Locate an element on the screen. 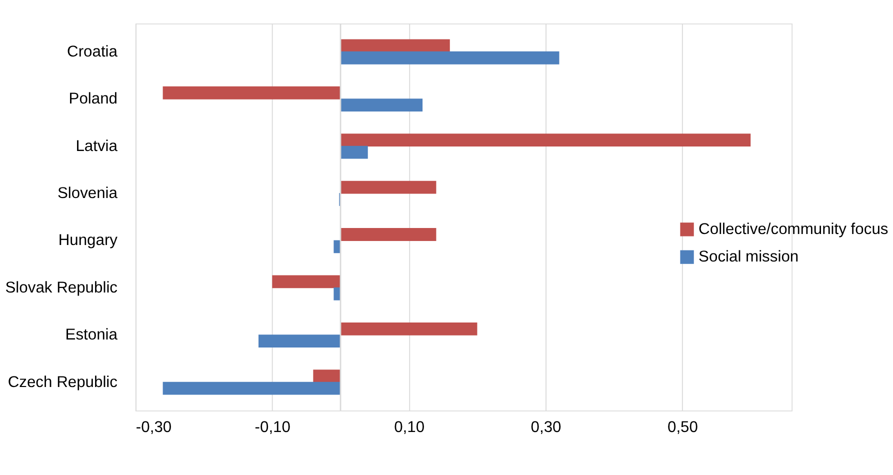  y-tick-label: Estonia is located at coordinates (91, 335).